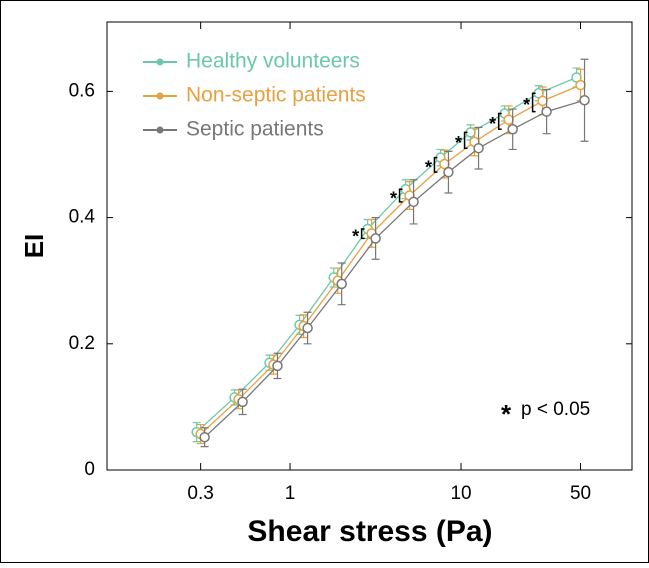  What do you see at coordinates (82, 217) in the screenshot?
I see `y-tick-label: 0.4` at bounding box center [82, 217].